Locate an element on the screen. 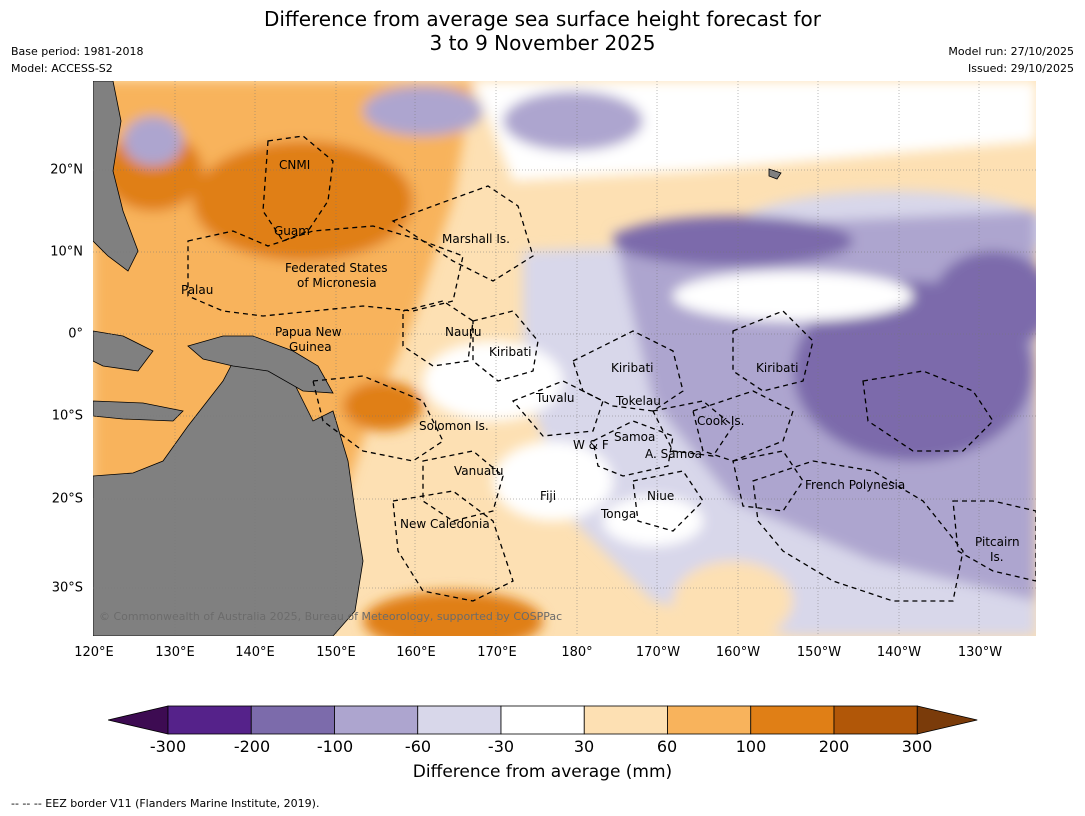  colorbar-extend-high is located at coordinates (947, 720).